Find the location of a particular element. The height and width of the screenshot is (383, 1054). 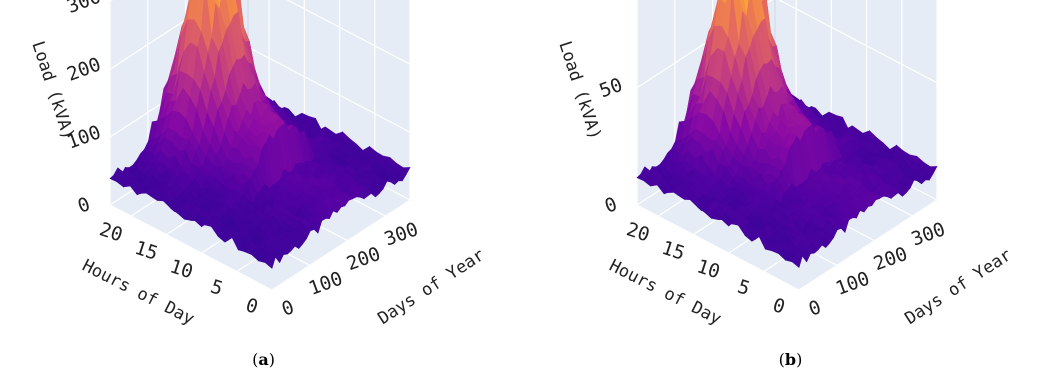

load-tick-label: 300 is located at coordinates (84, 9).